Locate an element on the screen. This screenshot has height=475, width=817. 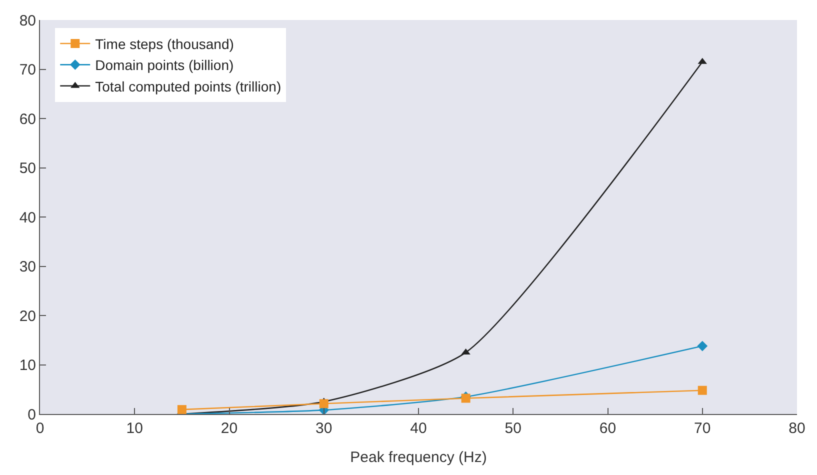
x-tick-label: 50 is located at coordinates (513, 428).